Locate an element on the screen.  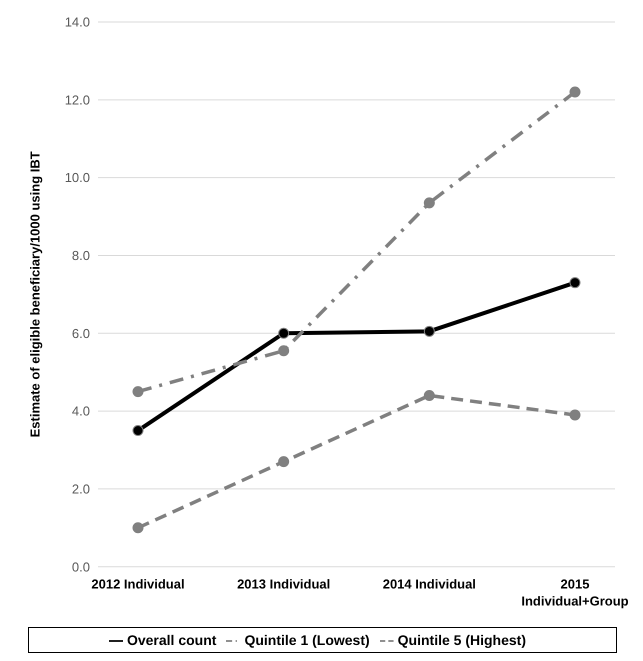
x-tick-label: 2013 Individual is located at coordinates (283, 584).